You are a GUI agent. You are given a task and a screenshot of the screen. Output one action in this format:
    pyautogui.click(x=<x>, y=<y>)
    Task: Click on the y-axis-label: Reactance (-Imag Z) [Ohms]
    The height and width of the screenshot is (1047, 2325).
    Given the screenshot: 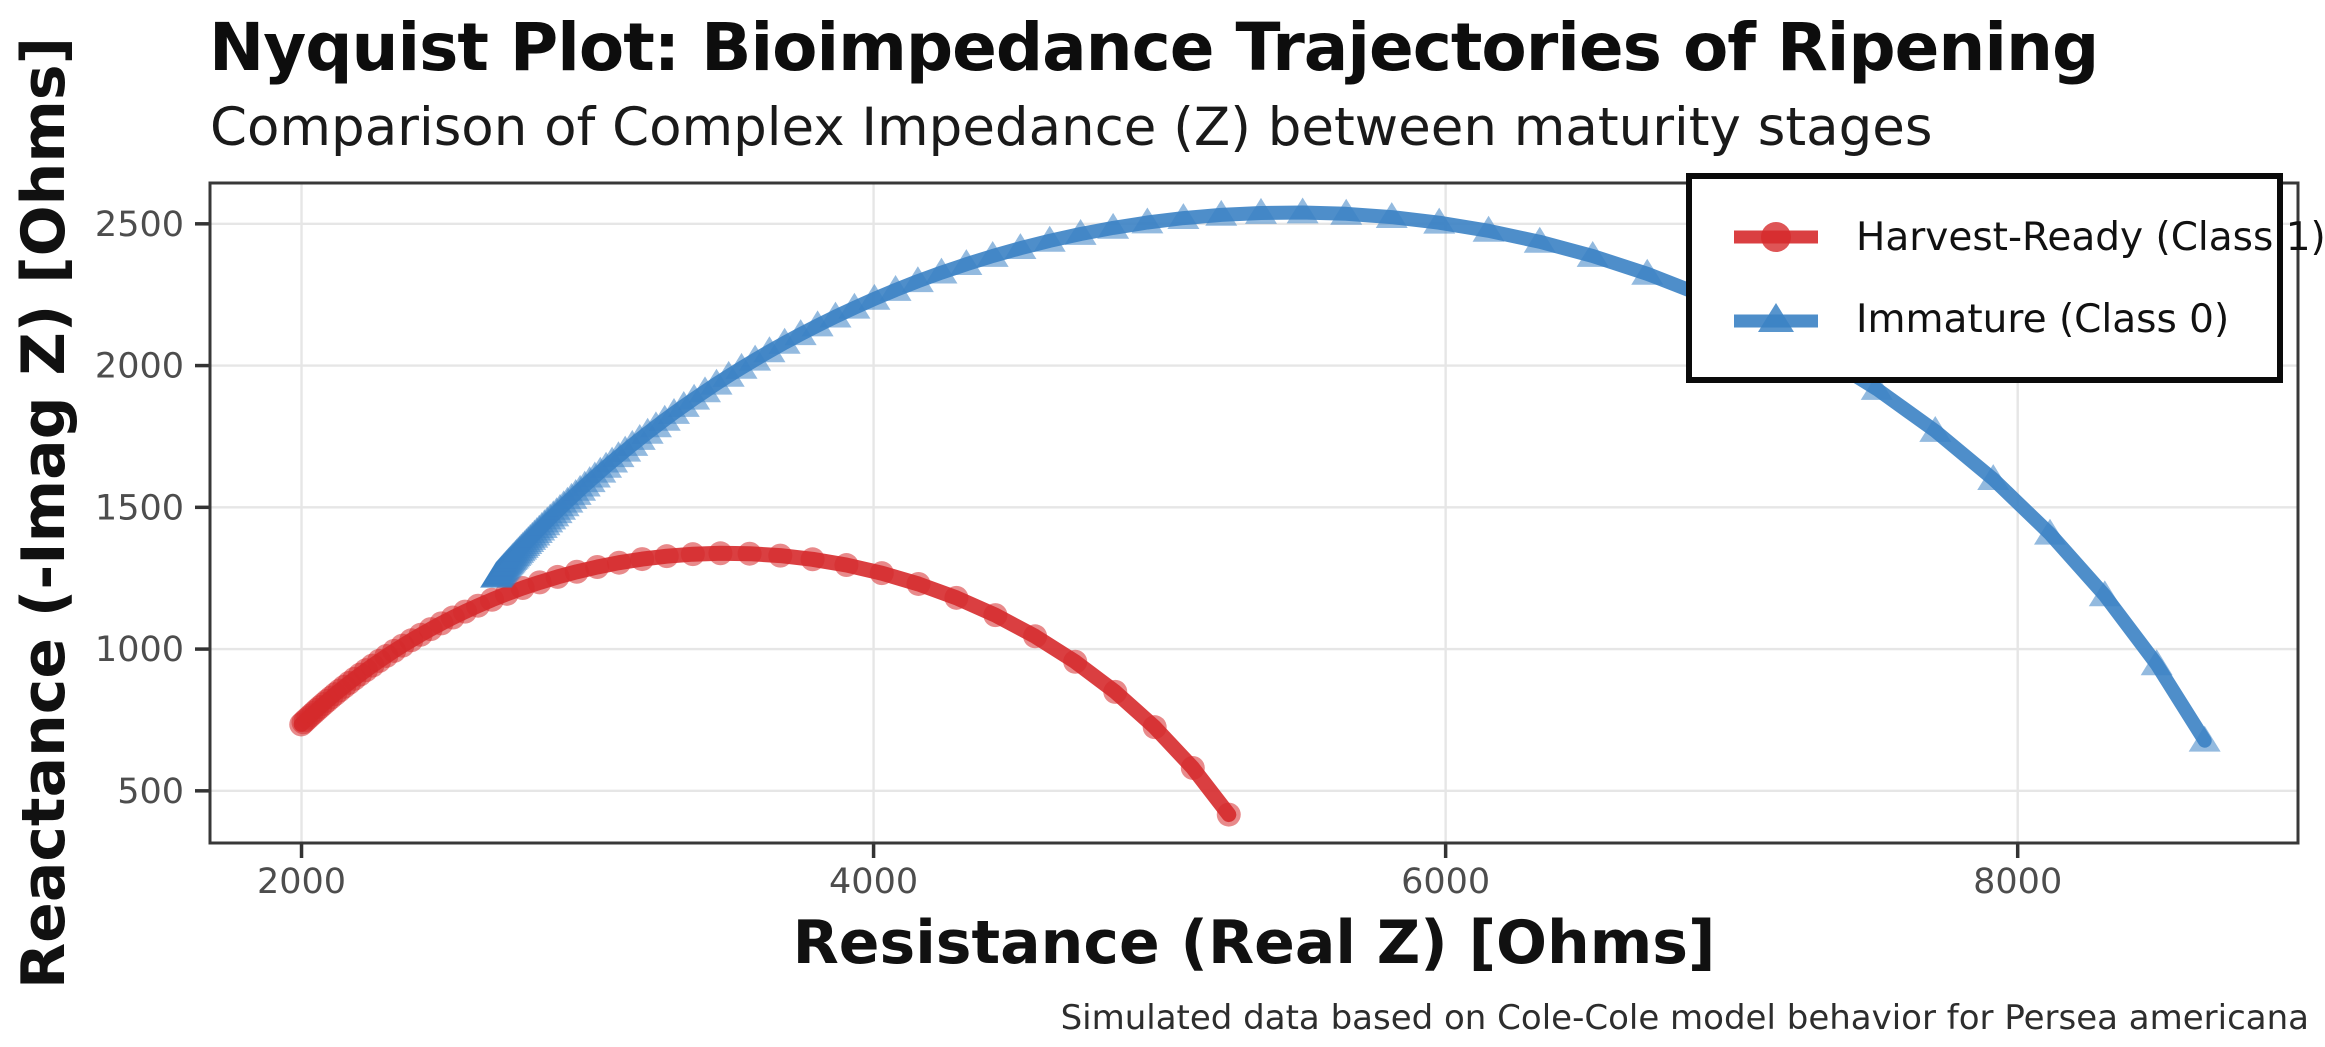 What is the action you would take?
    pyautogui.click(x=44, y=513)
    